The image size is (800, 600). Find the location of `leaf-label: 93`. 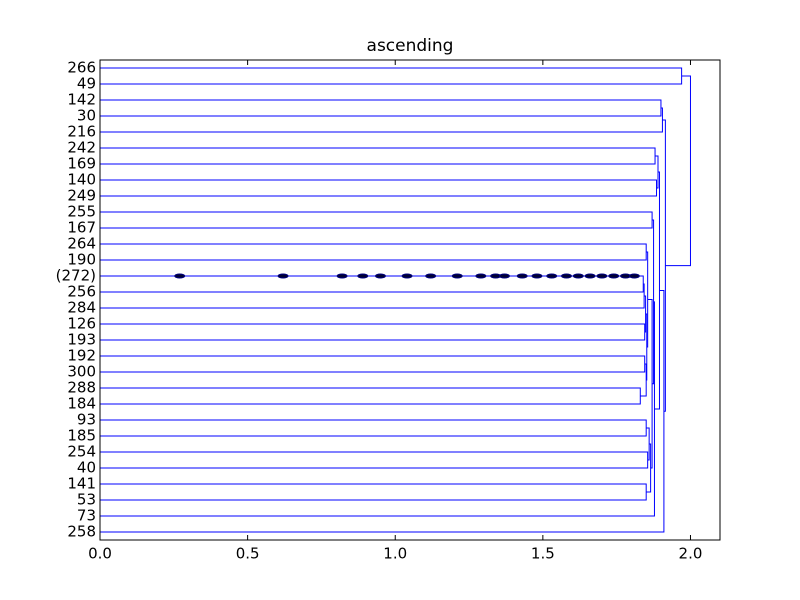

leaf-label: 93 is located at coordinates (86, 420).